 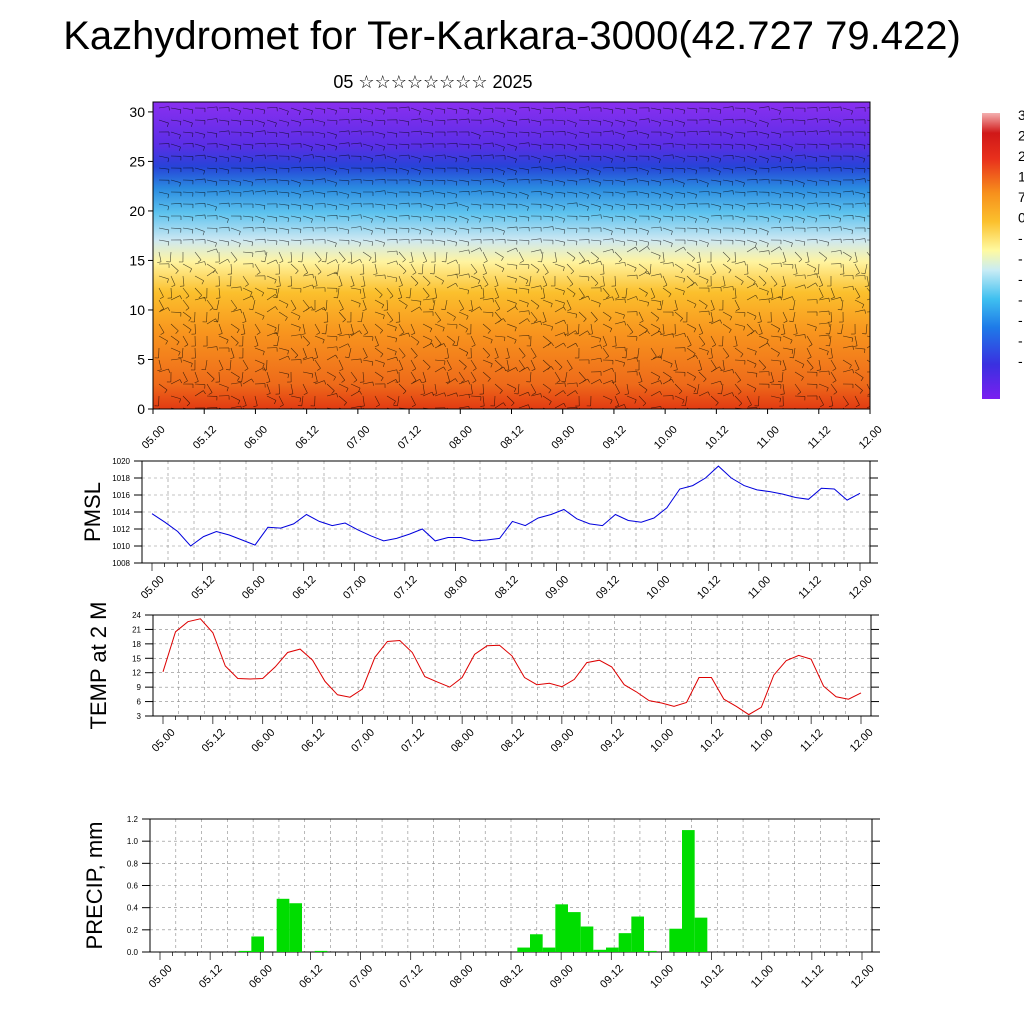 I want to click on precip-x-tick-label: 06.12, so click(x=311, y=977).